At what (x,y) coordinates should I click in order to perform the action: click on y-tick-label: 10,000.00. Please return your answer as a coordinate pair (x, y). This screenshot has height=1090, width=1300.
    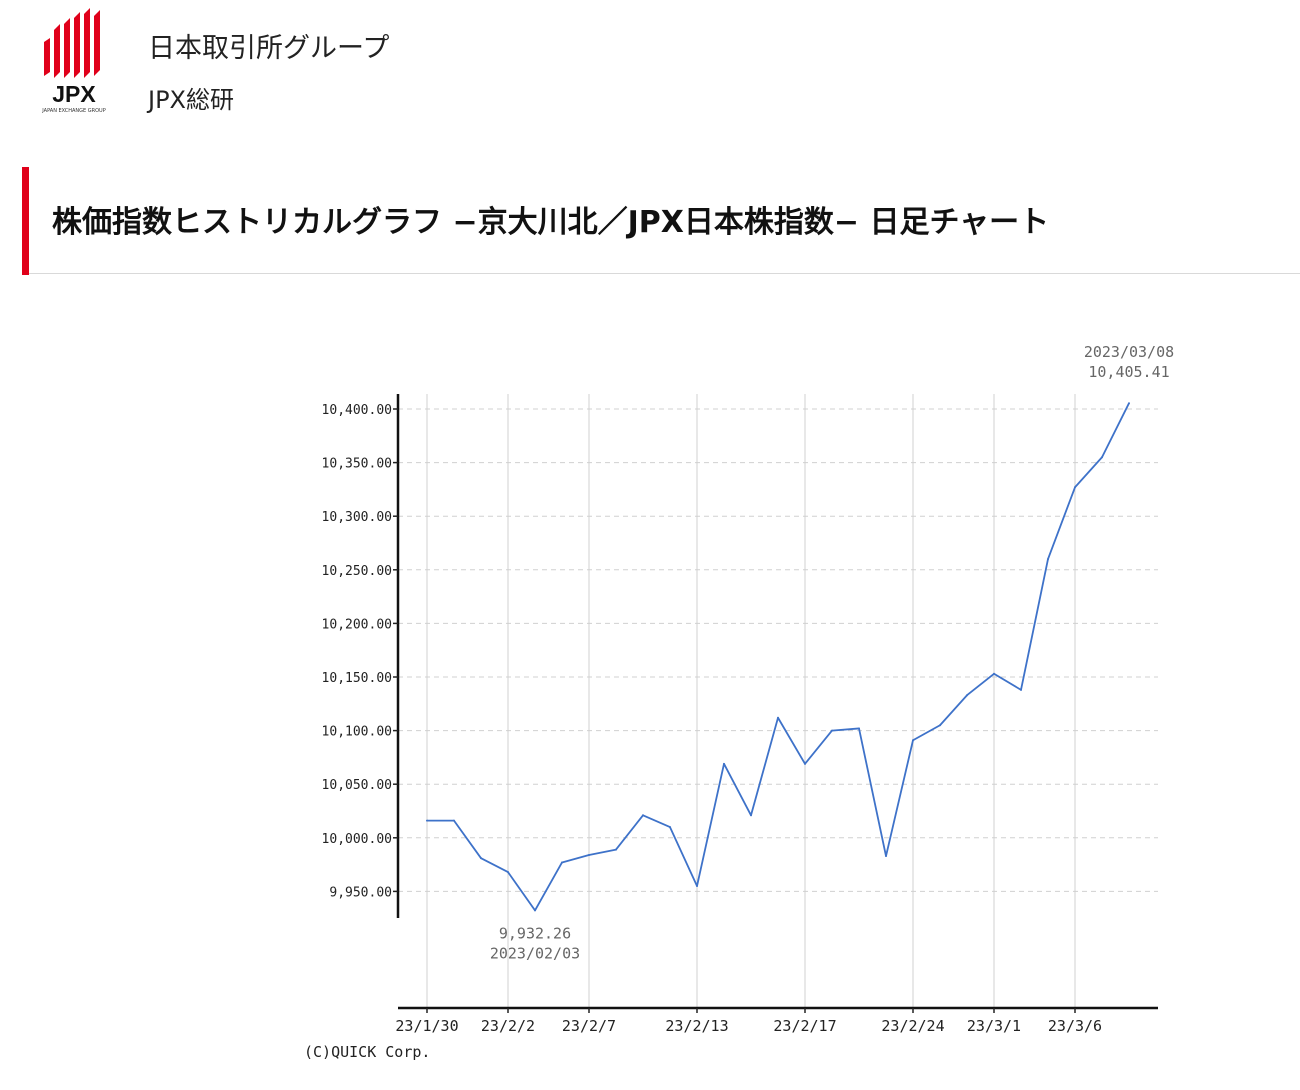
    Looking at the image, I should click on (357, 839).